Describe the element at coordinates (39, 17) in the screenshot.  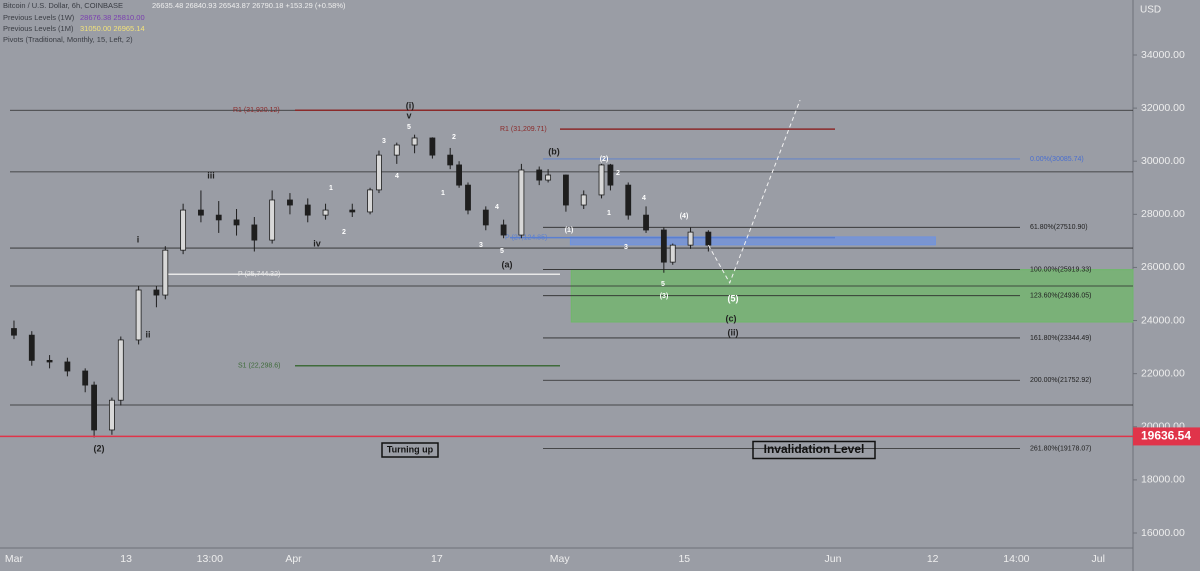
I see `legend-name: Previous Levels (1W)` at that location.